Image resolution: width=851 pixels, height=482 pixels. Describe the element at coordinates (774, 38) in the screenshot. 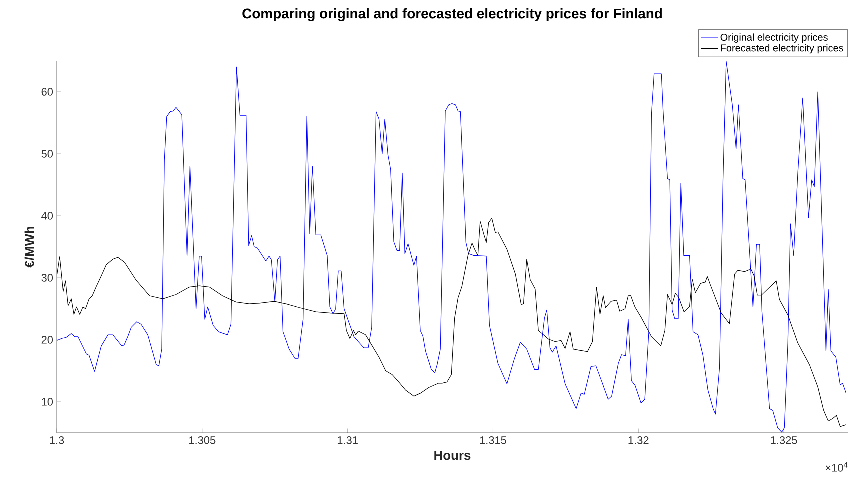

I see `legend-label: Original electricity prices` at that location.